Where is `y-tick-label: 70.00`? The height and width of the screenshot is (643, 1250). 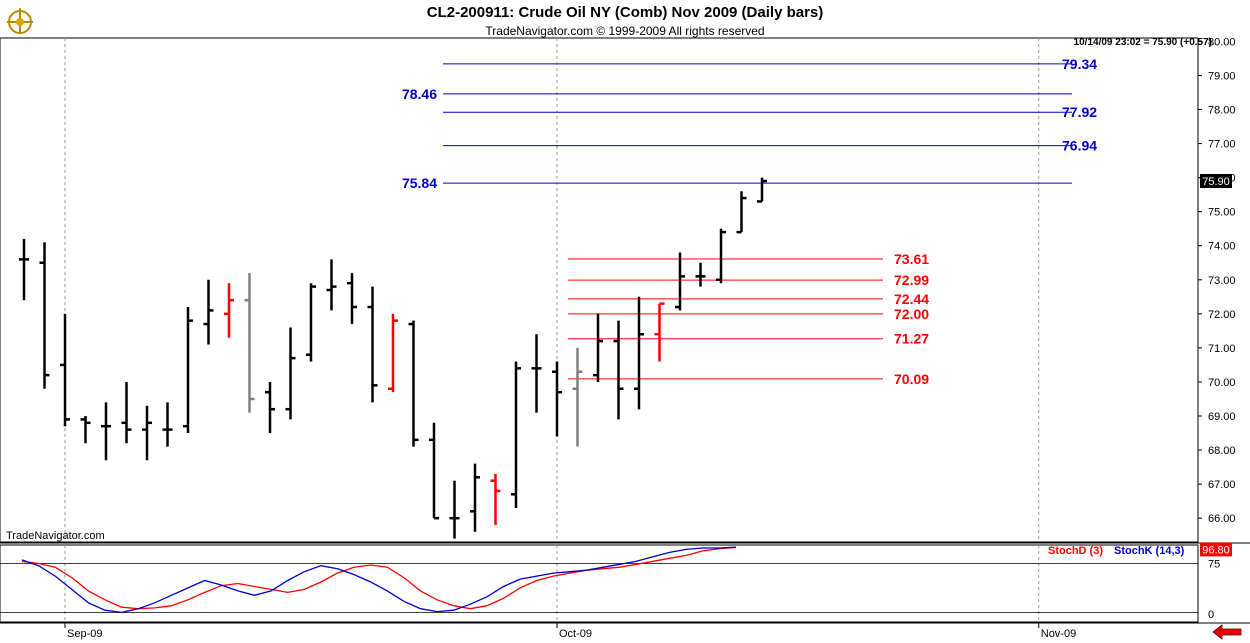 y-tick-label: 70.00 is located at coordinates (1222, 383).